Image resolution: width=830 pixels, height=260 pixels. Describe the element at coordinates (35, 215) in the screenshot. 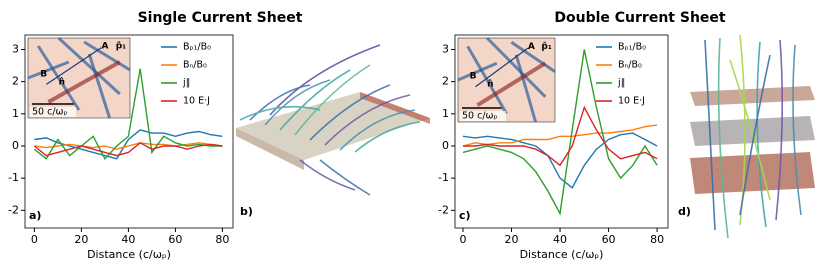

I see `panel-label: a)` at that location.